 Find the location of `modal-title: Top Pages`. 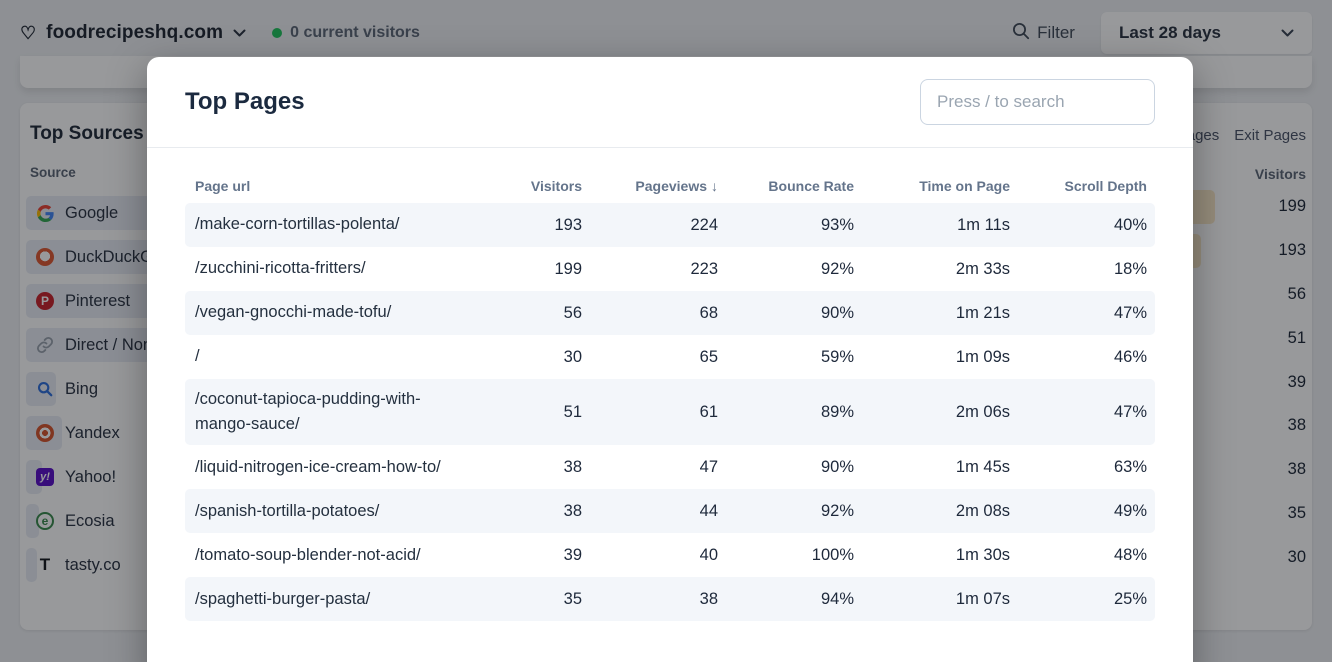

modal-title: Top Pages is located at coordinates (245, 101).